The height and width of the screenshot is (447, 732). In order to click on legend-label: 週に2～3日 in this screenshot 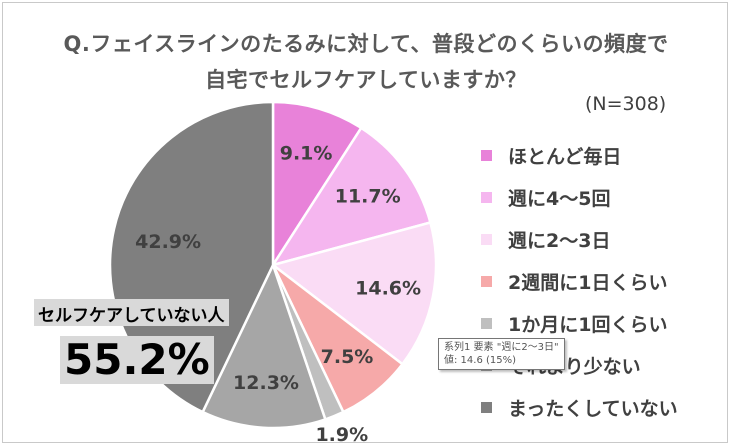, I will do `click(559, 240)`.